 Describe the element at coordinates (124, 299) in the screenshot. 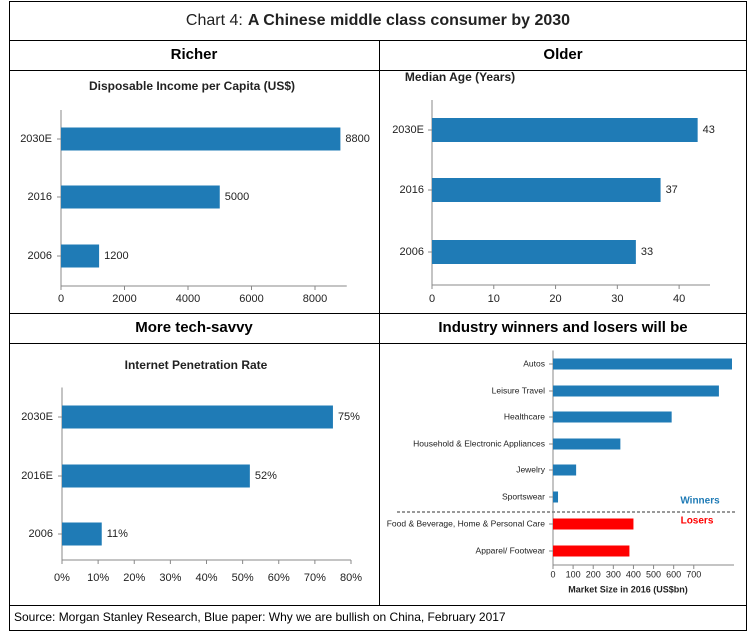

I see `x-tick-label: 2000` at that location.